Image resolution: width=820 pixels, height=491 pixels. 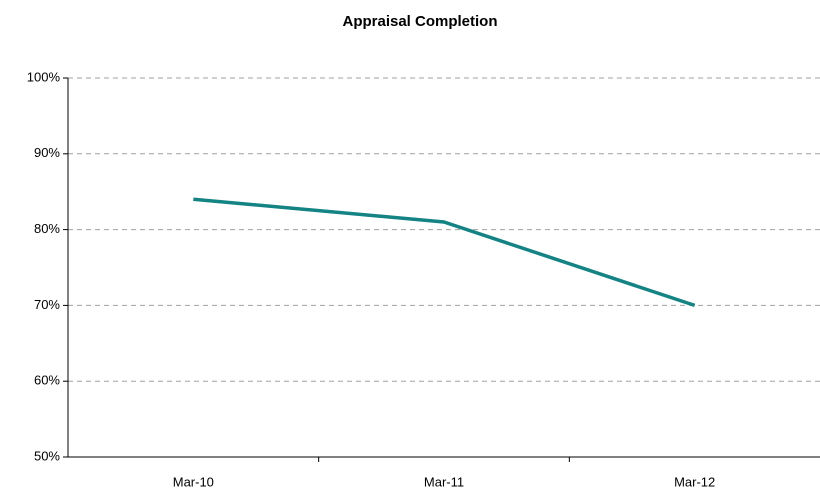 What do you see at coordinates (47, 455) in the screenshot?
I see `y-tick-label: 50%` at bounding box center [47, 455].